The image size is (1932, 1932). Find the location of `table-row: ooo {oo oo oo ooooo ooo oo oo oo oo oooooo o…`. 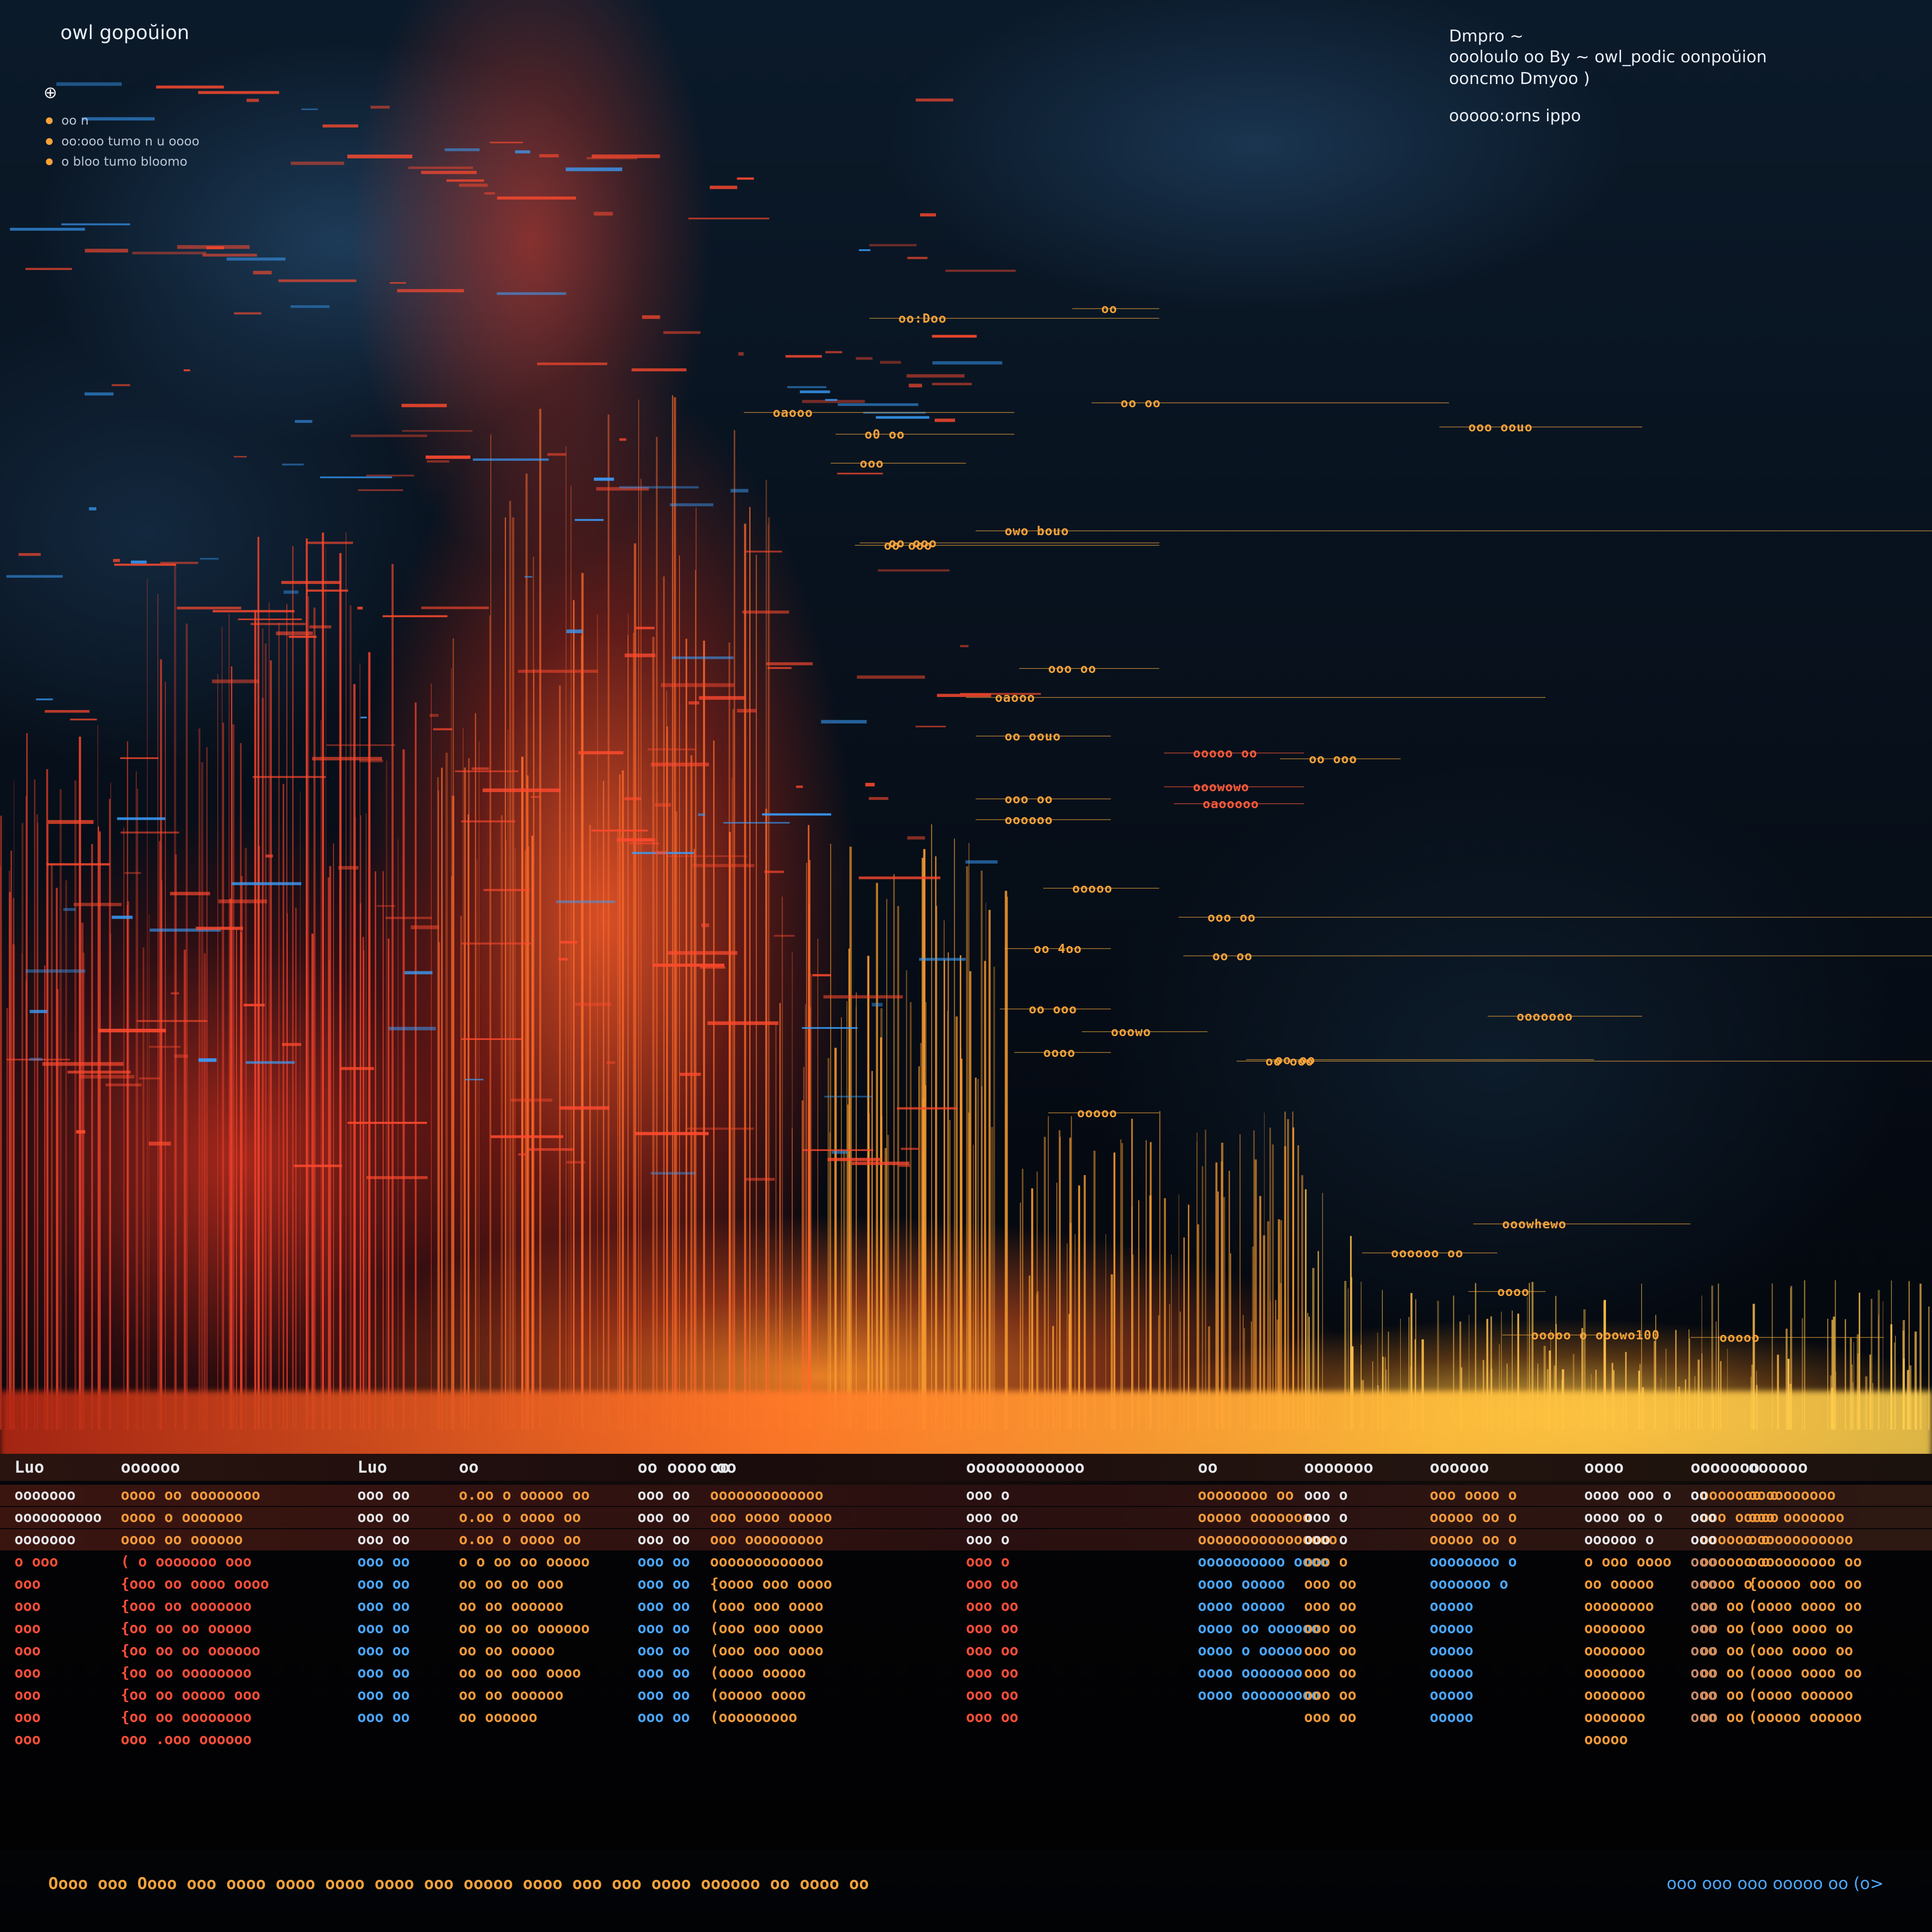

table-row: ooo {oo oo oo ooooo ooo oo oo oo oo oooooo o… is located at coordinates (966, 1628).